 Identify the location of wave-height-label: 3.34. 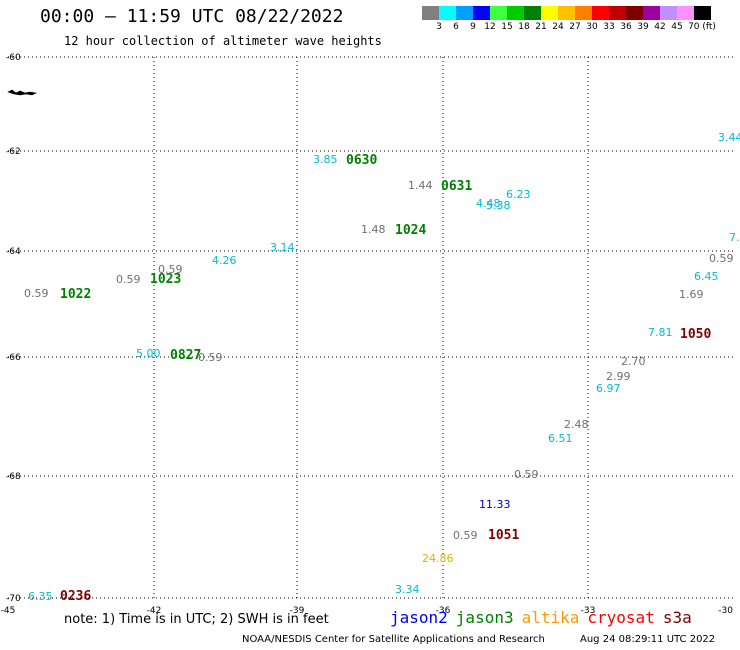
(407, 589).